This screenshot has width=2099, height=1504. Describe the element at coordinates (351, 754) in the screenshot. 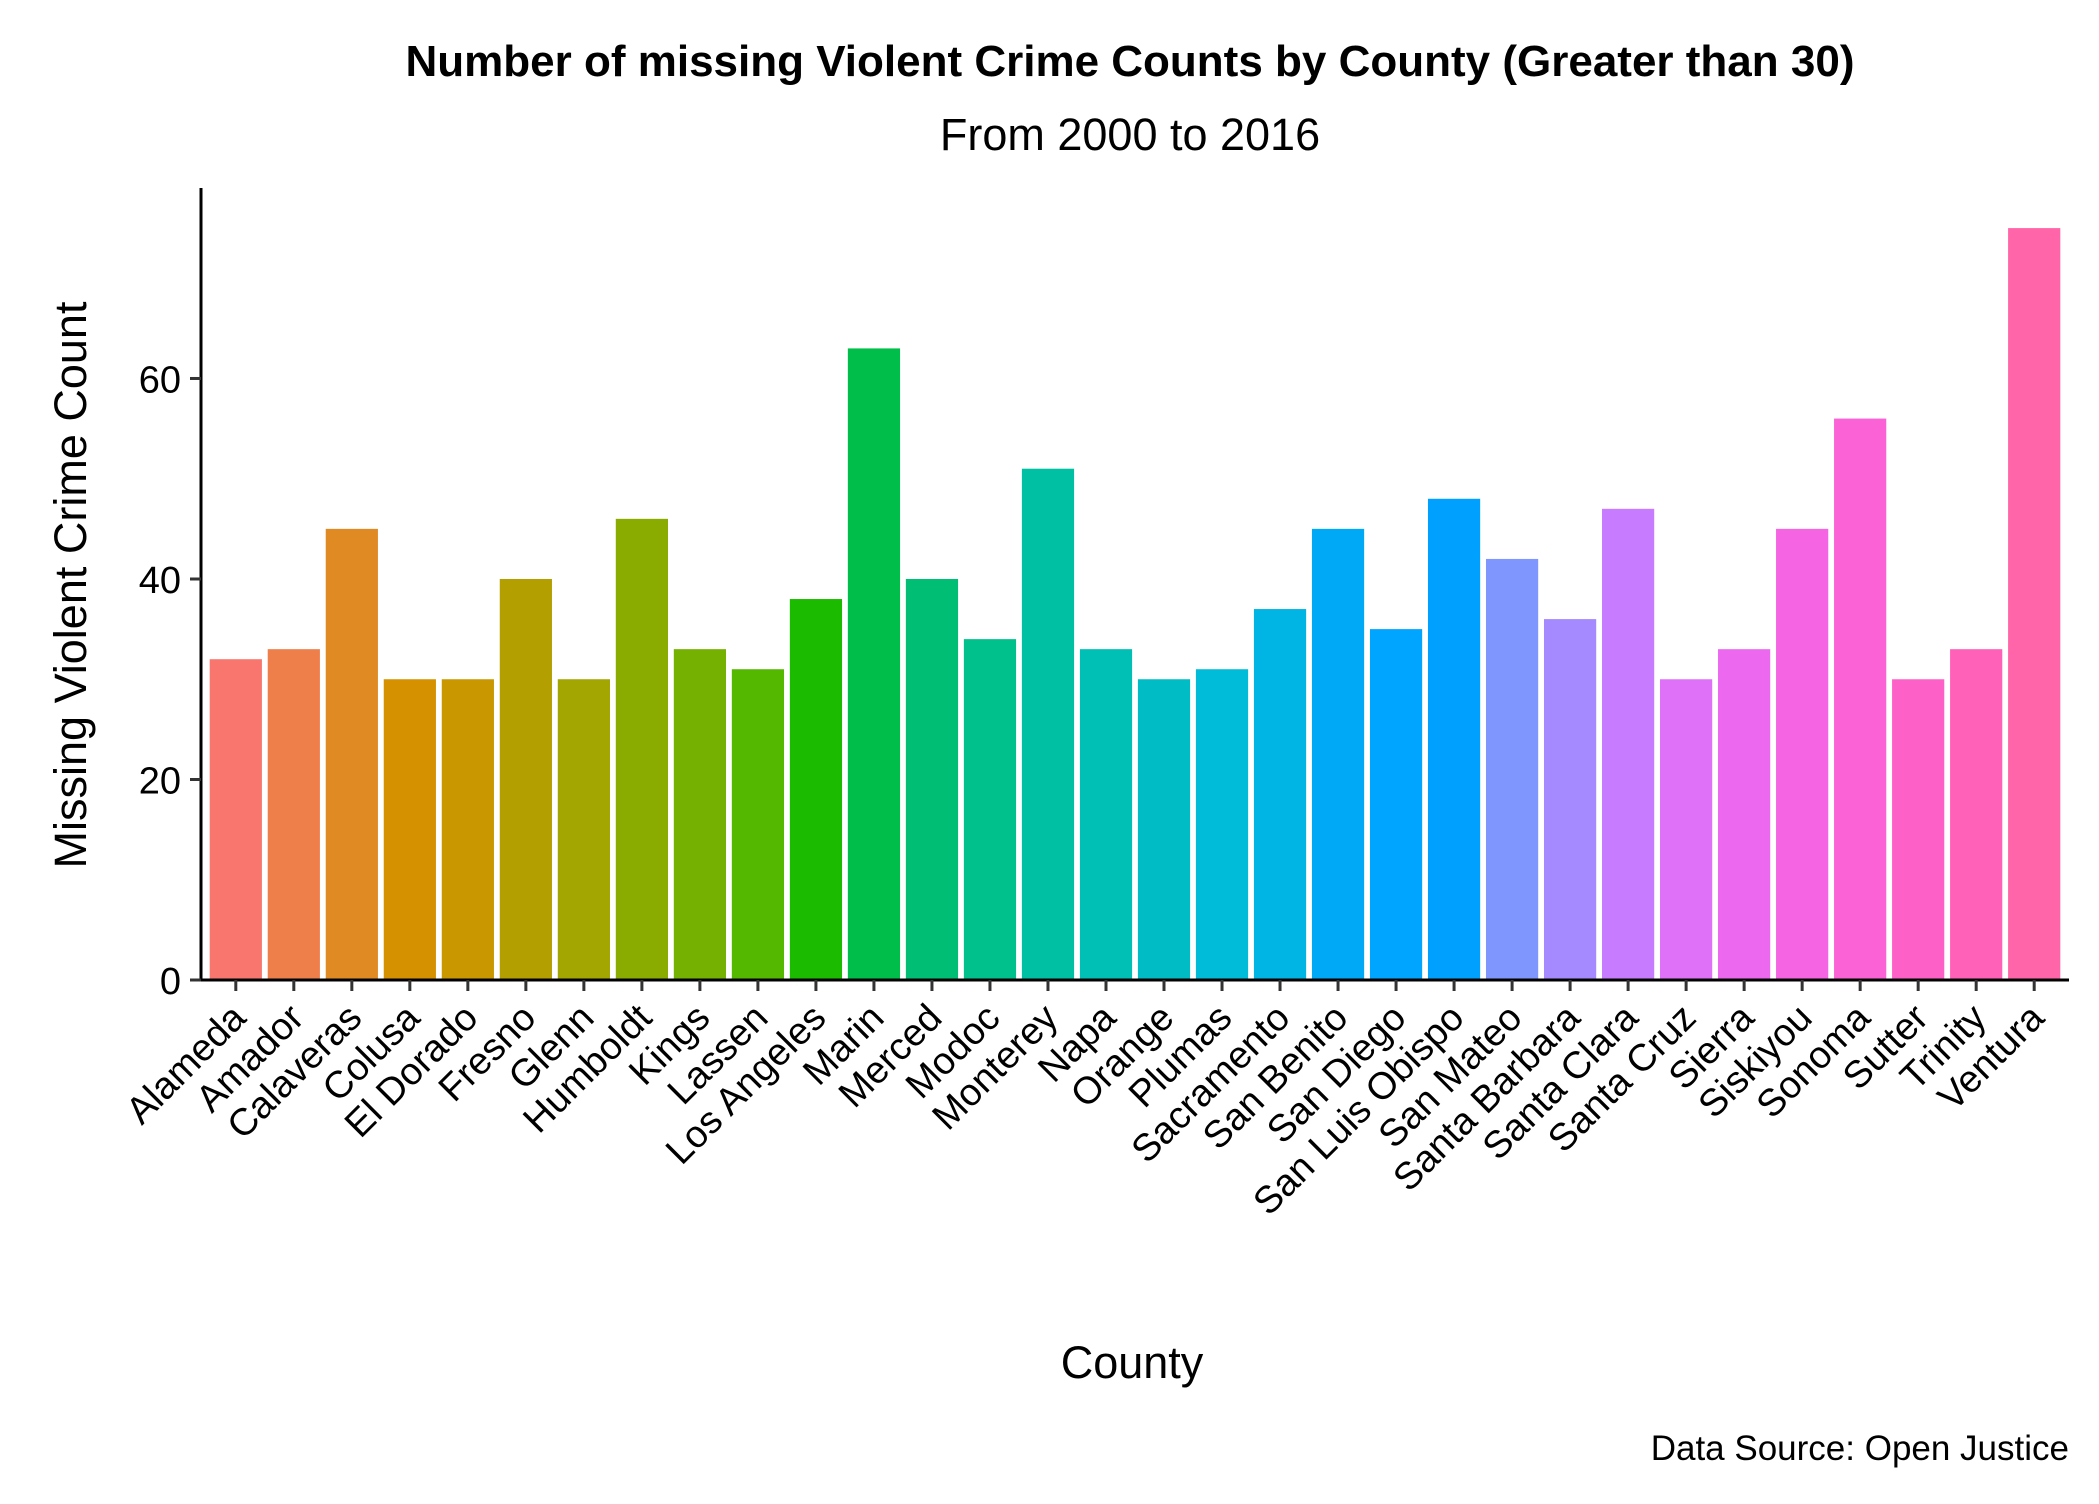

I see `bar-calaveras` at that location.